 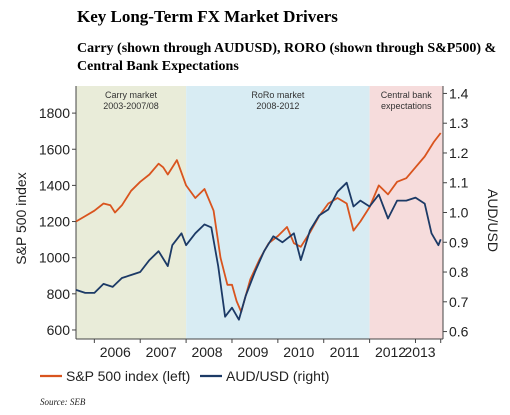 What do you see at coordinates (206, 352) in the screenshot?
I see `x-tick-label-2008: 2008` at bounding box center [206, 352].